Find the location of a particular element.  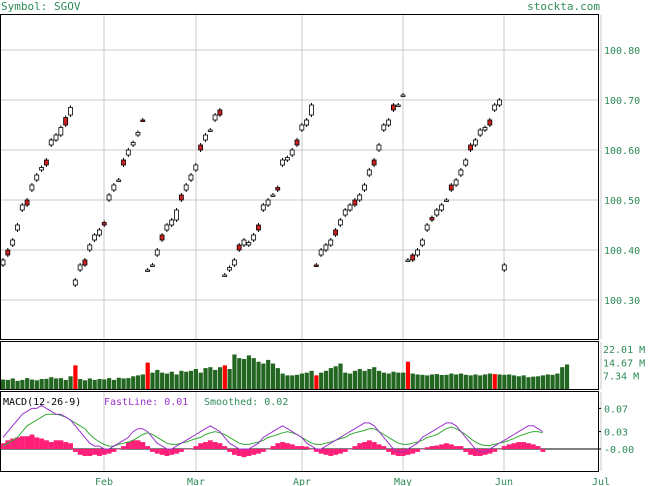

macd-tick-label: -0.00 is located at coordinates (619, 450).